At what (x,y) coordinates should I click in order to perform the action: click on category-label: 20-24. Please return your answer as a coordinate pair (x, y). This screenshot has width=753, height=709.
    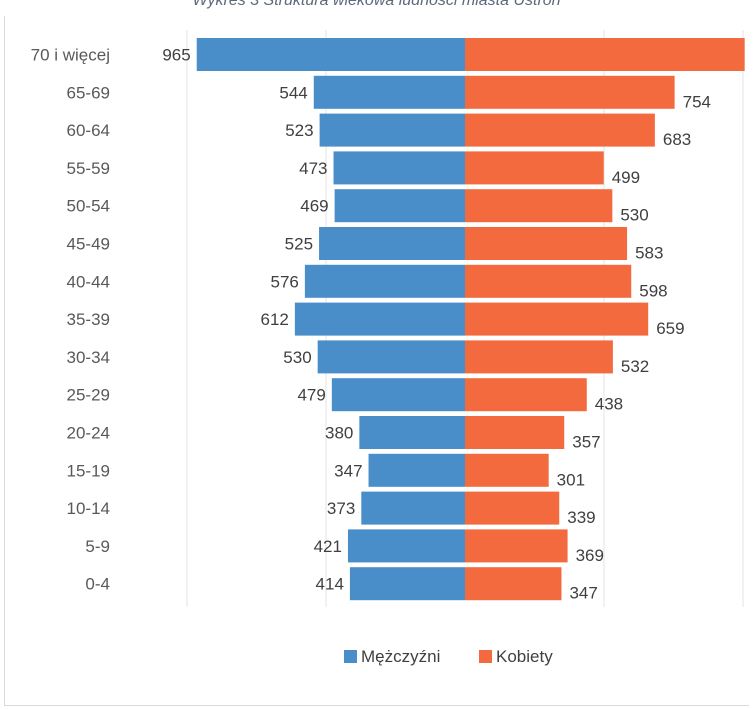
    Looking at the image, I should click on (88, 433).